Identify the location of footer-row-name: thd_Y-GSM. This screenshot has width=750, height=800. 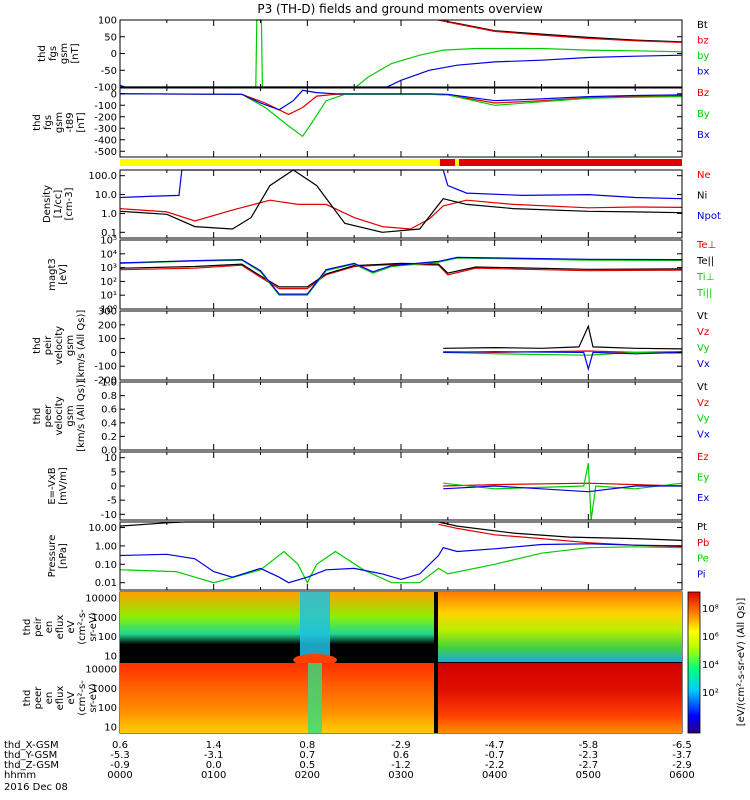
(30, 755).